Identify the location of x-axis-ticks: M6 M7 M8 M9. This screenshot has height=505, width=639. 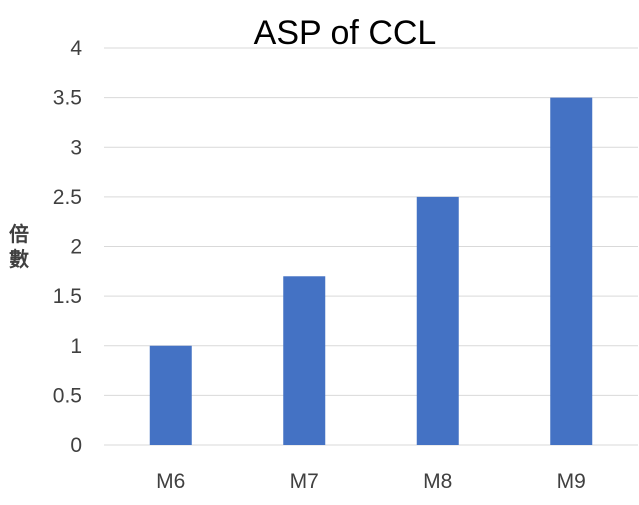
(371, 481).